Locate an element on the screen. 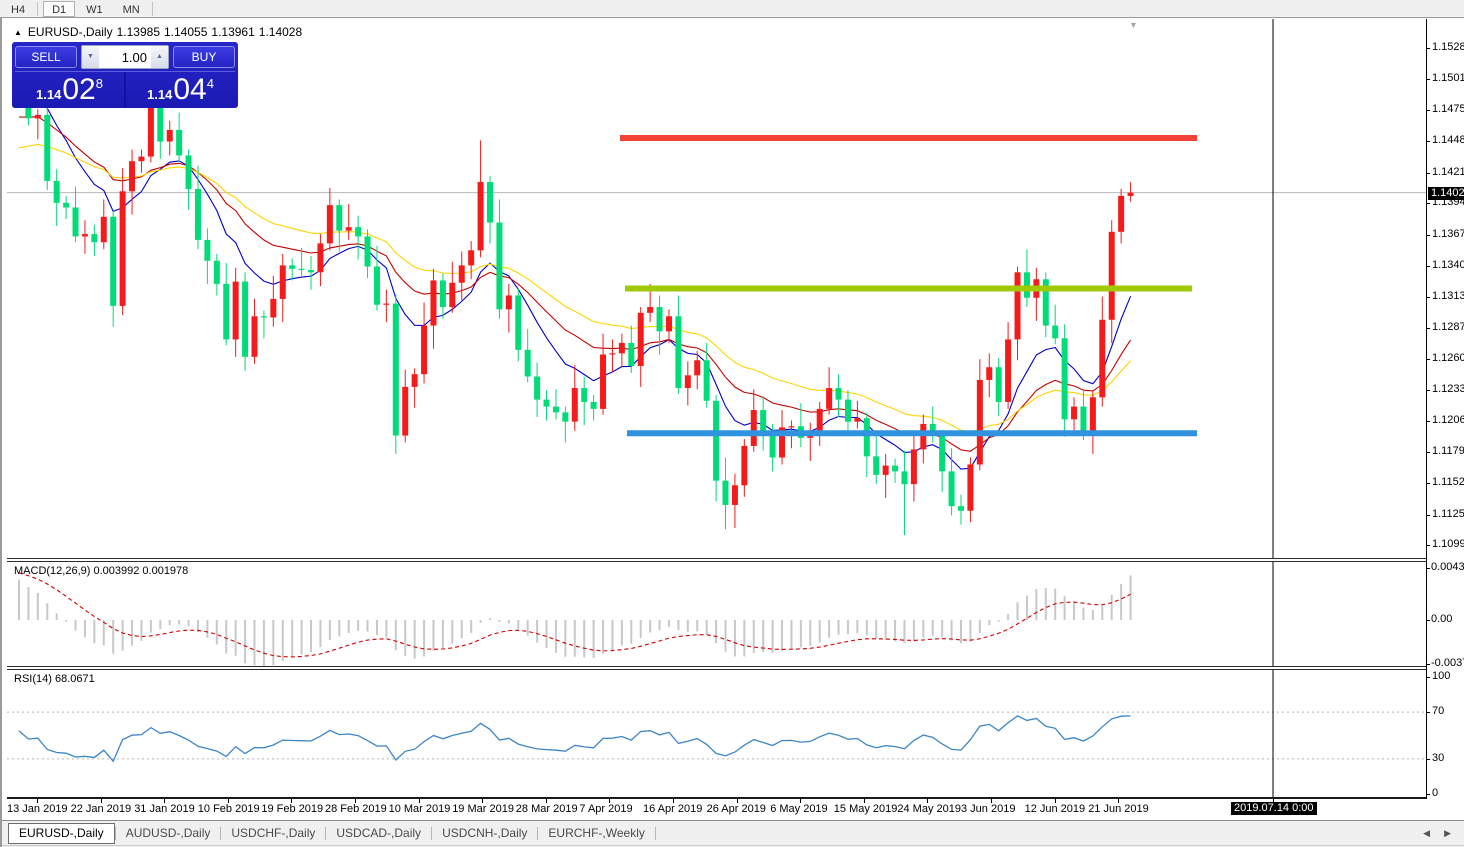  macd-panel-canvas is located at coordinates (716, 614).